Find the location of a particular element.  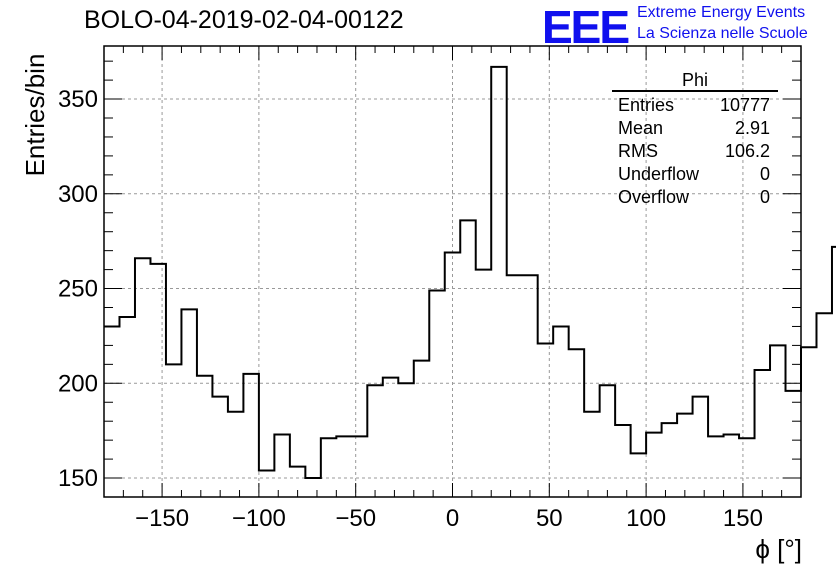

chart-title: BOLO-04-2019-02-04-00122 is located at coordinates (244, 20).